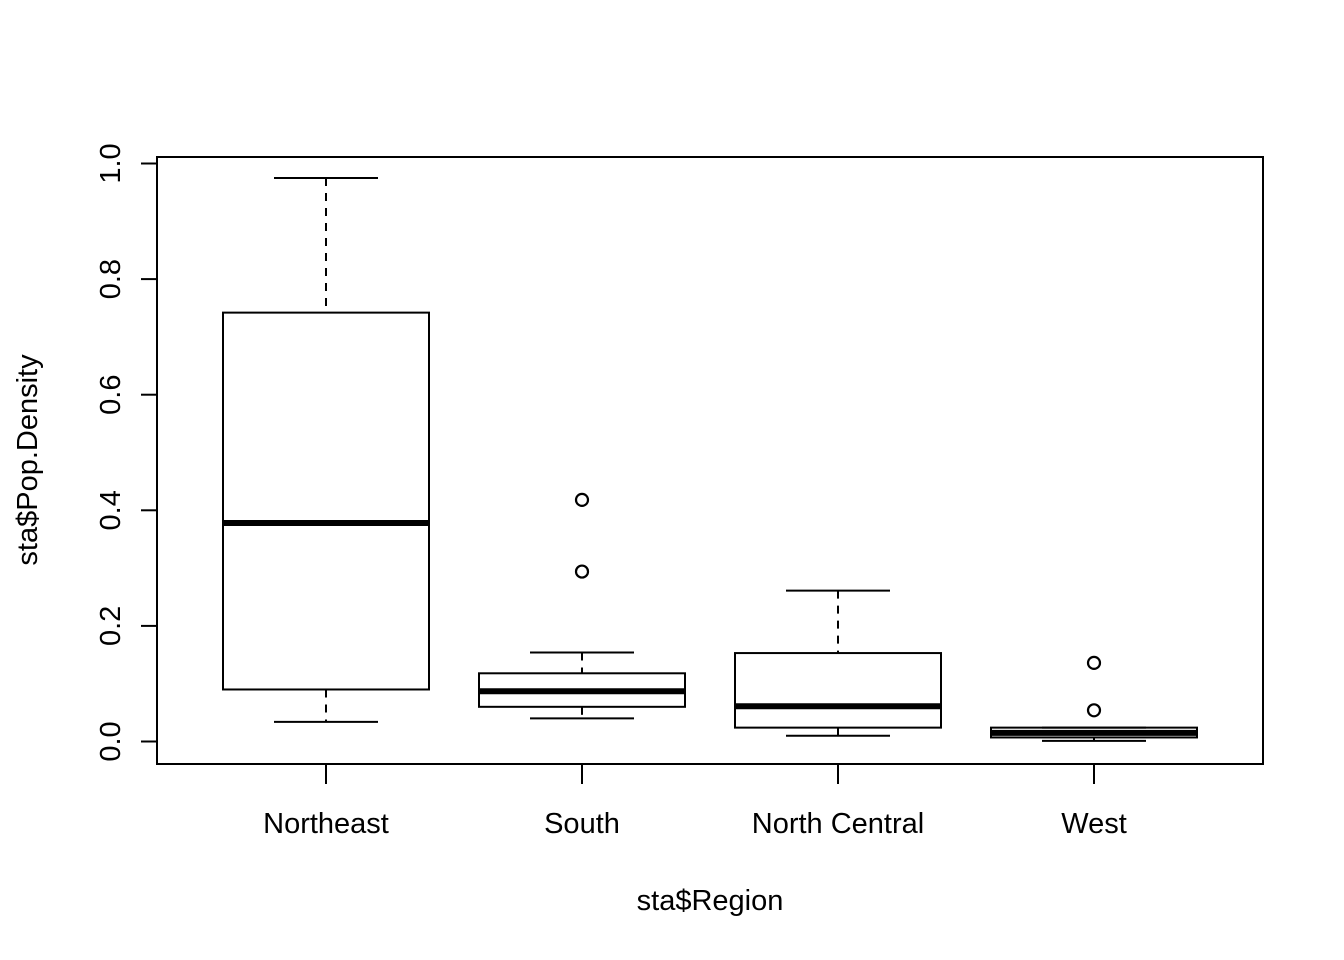 This screenshot has width=1344, height=960. What do you see at coordinates (582, 606) in the screenshot?
I see `box-south` at bounding box center [582, 606].